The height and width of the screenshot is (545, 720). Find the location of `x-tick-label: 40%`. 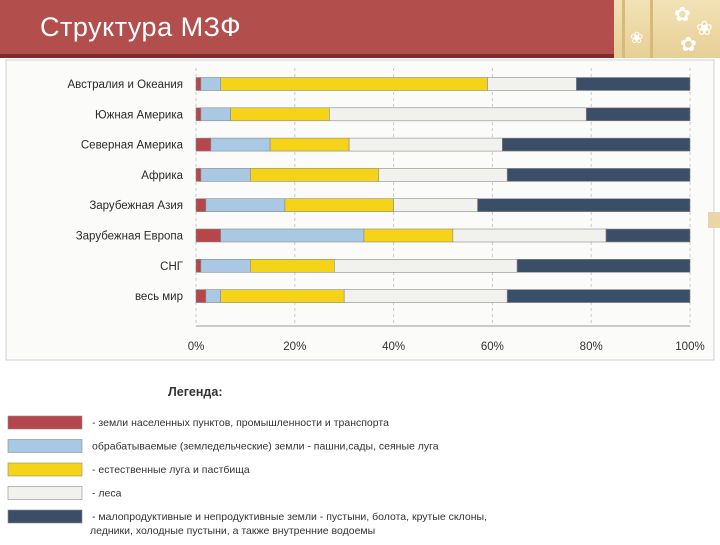

x-tick-label: 40% is located at coordinates (393, 347).